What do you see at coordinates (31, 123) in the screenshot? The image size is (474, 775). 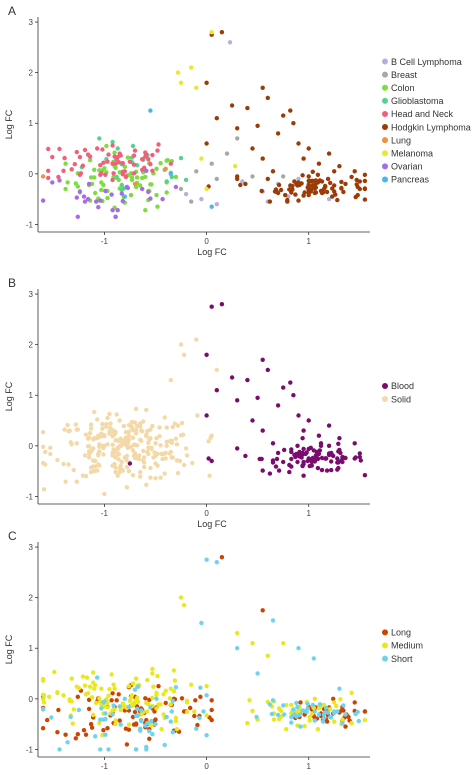 I see `y-tick-label: 1` at bounding box center [31, 123].